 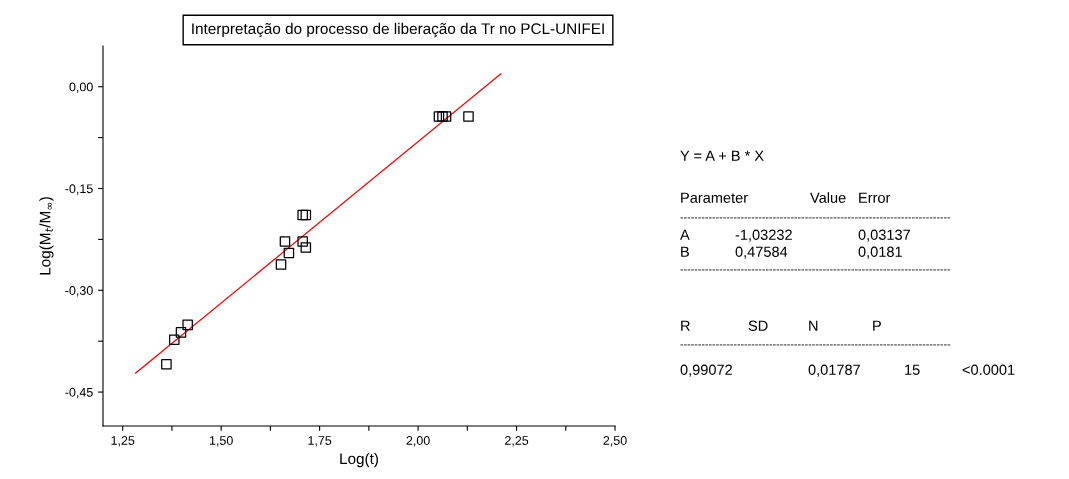 I want to click on y-tick-label: -0,45, so click(x=79, y=393).